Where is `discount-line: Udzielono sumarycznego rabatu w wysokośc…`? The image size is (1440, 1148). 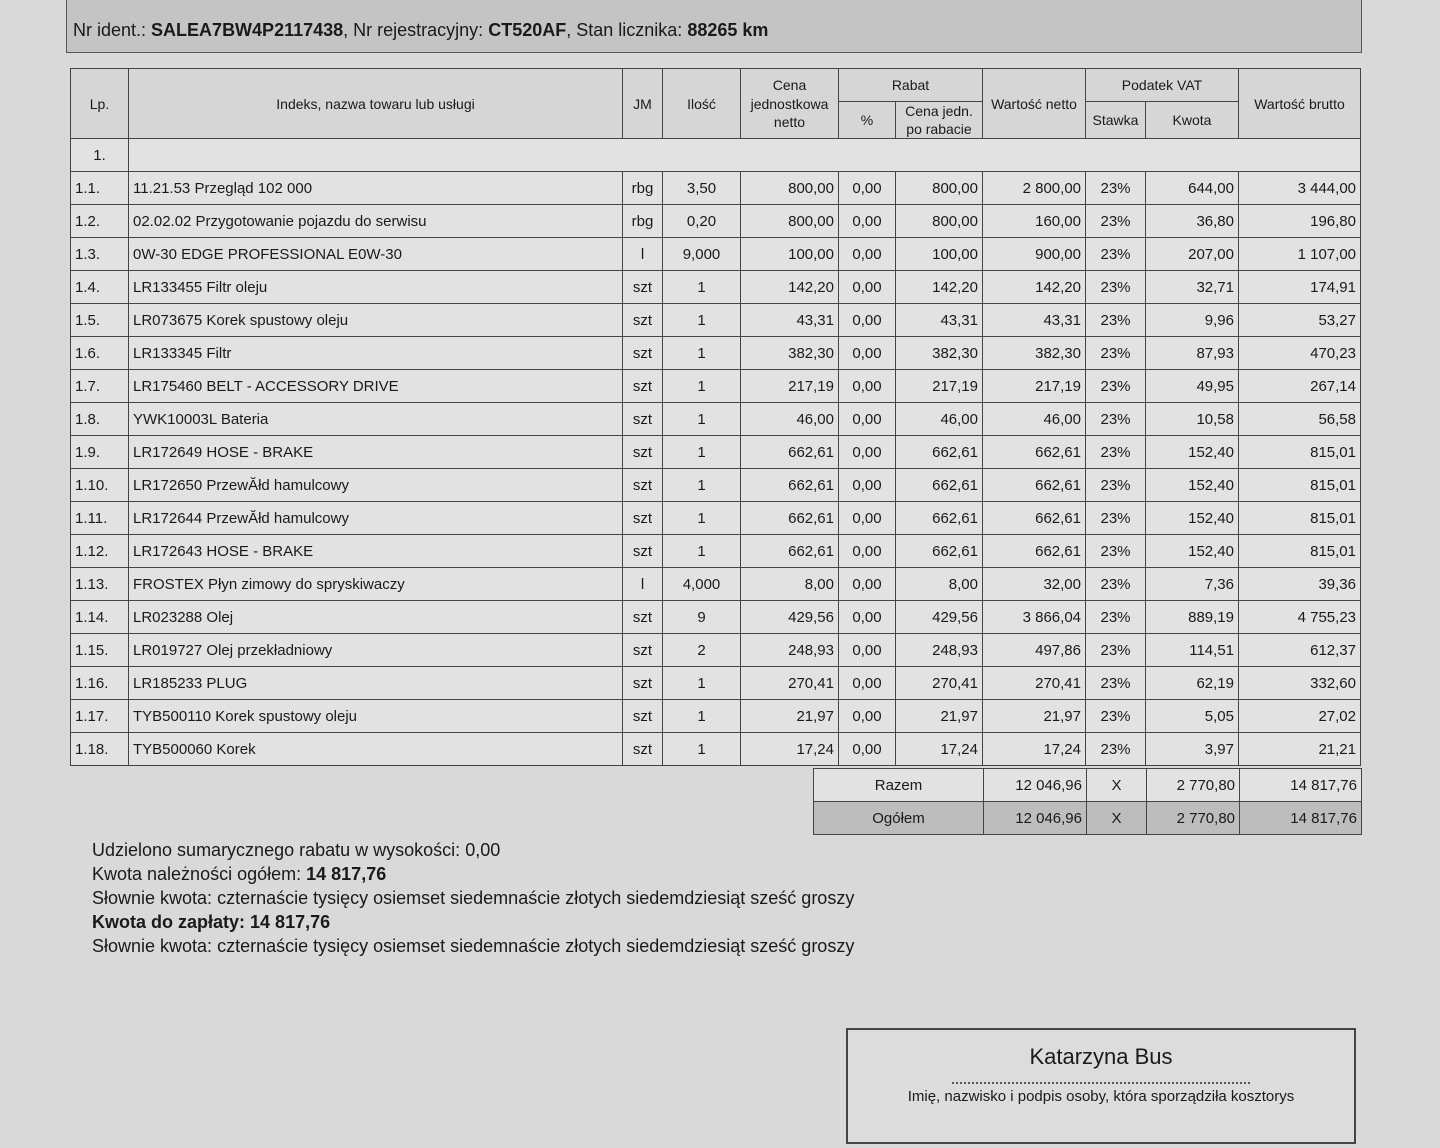 discount-line: Udzielono sumarycznego rabatu w wysokośc… is located at coordinates (473, 850).